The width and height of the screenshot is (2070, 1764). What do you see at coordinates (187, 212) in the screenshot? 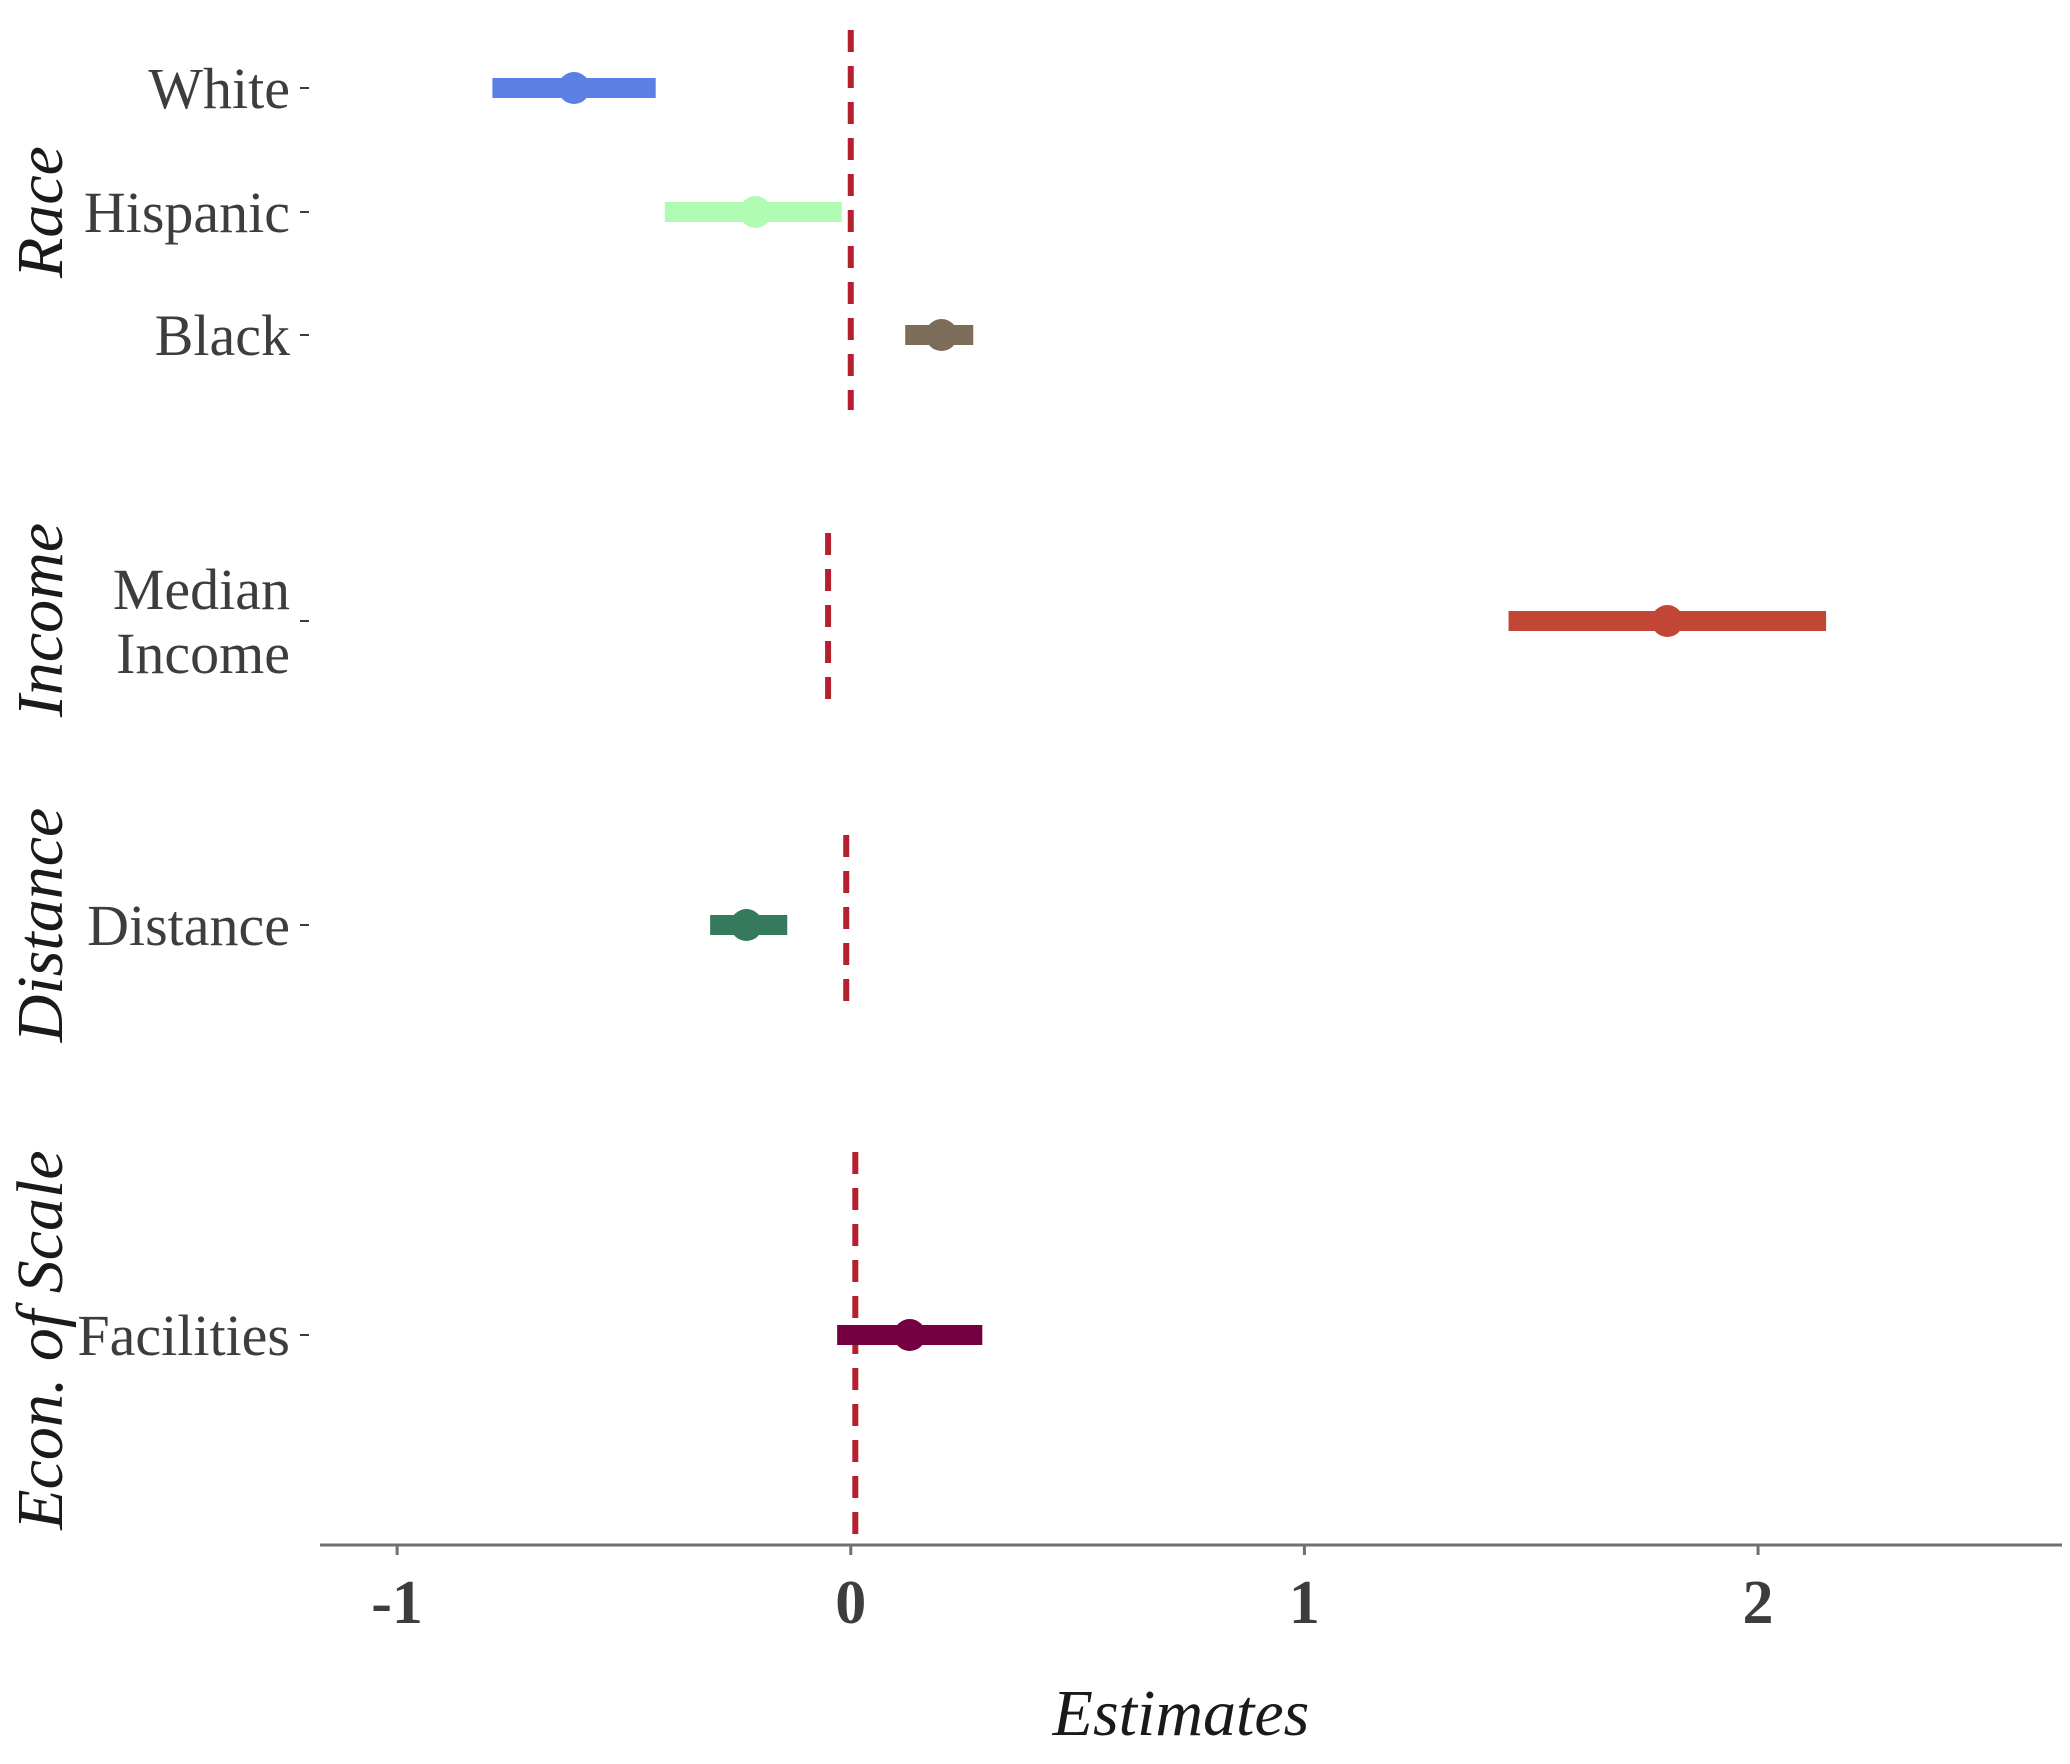
I see `row-label: Hispanic` at bounding box center [187, 212].